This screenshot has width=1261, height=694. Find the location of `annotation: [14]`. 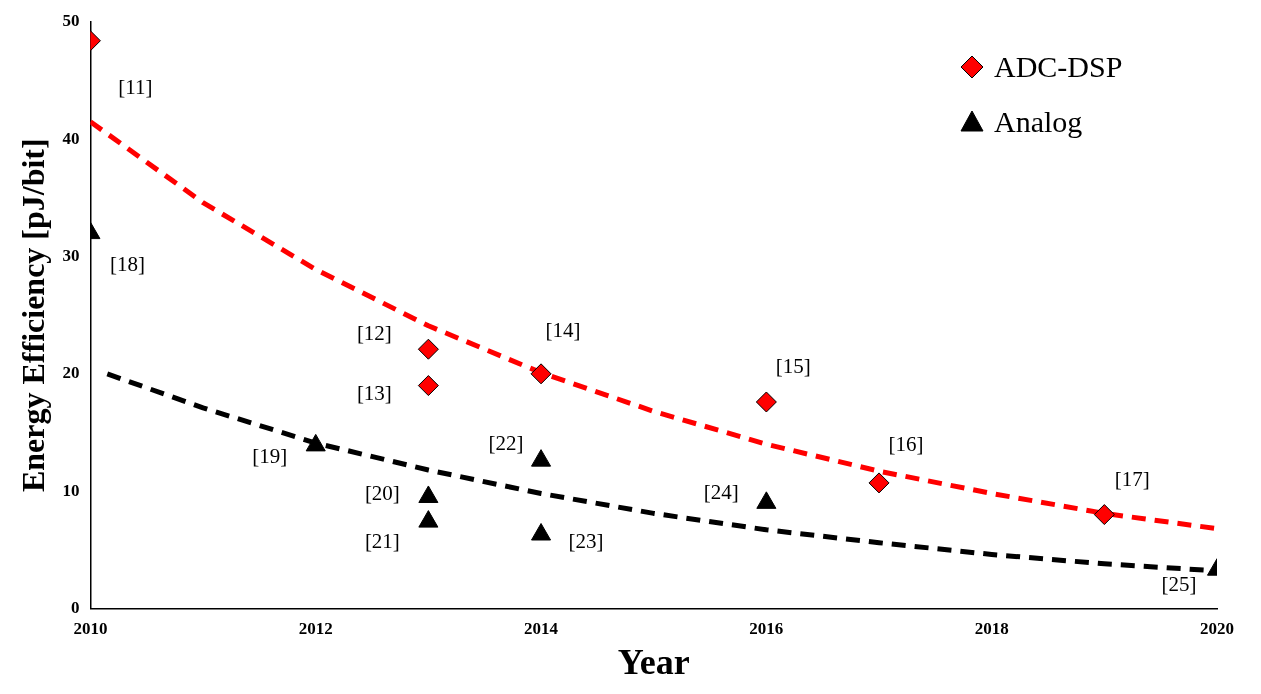

annotation: [14] is located at coordinates (563, 330).